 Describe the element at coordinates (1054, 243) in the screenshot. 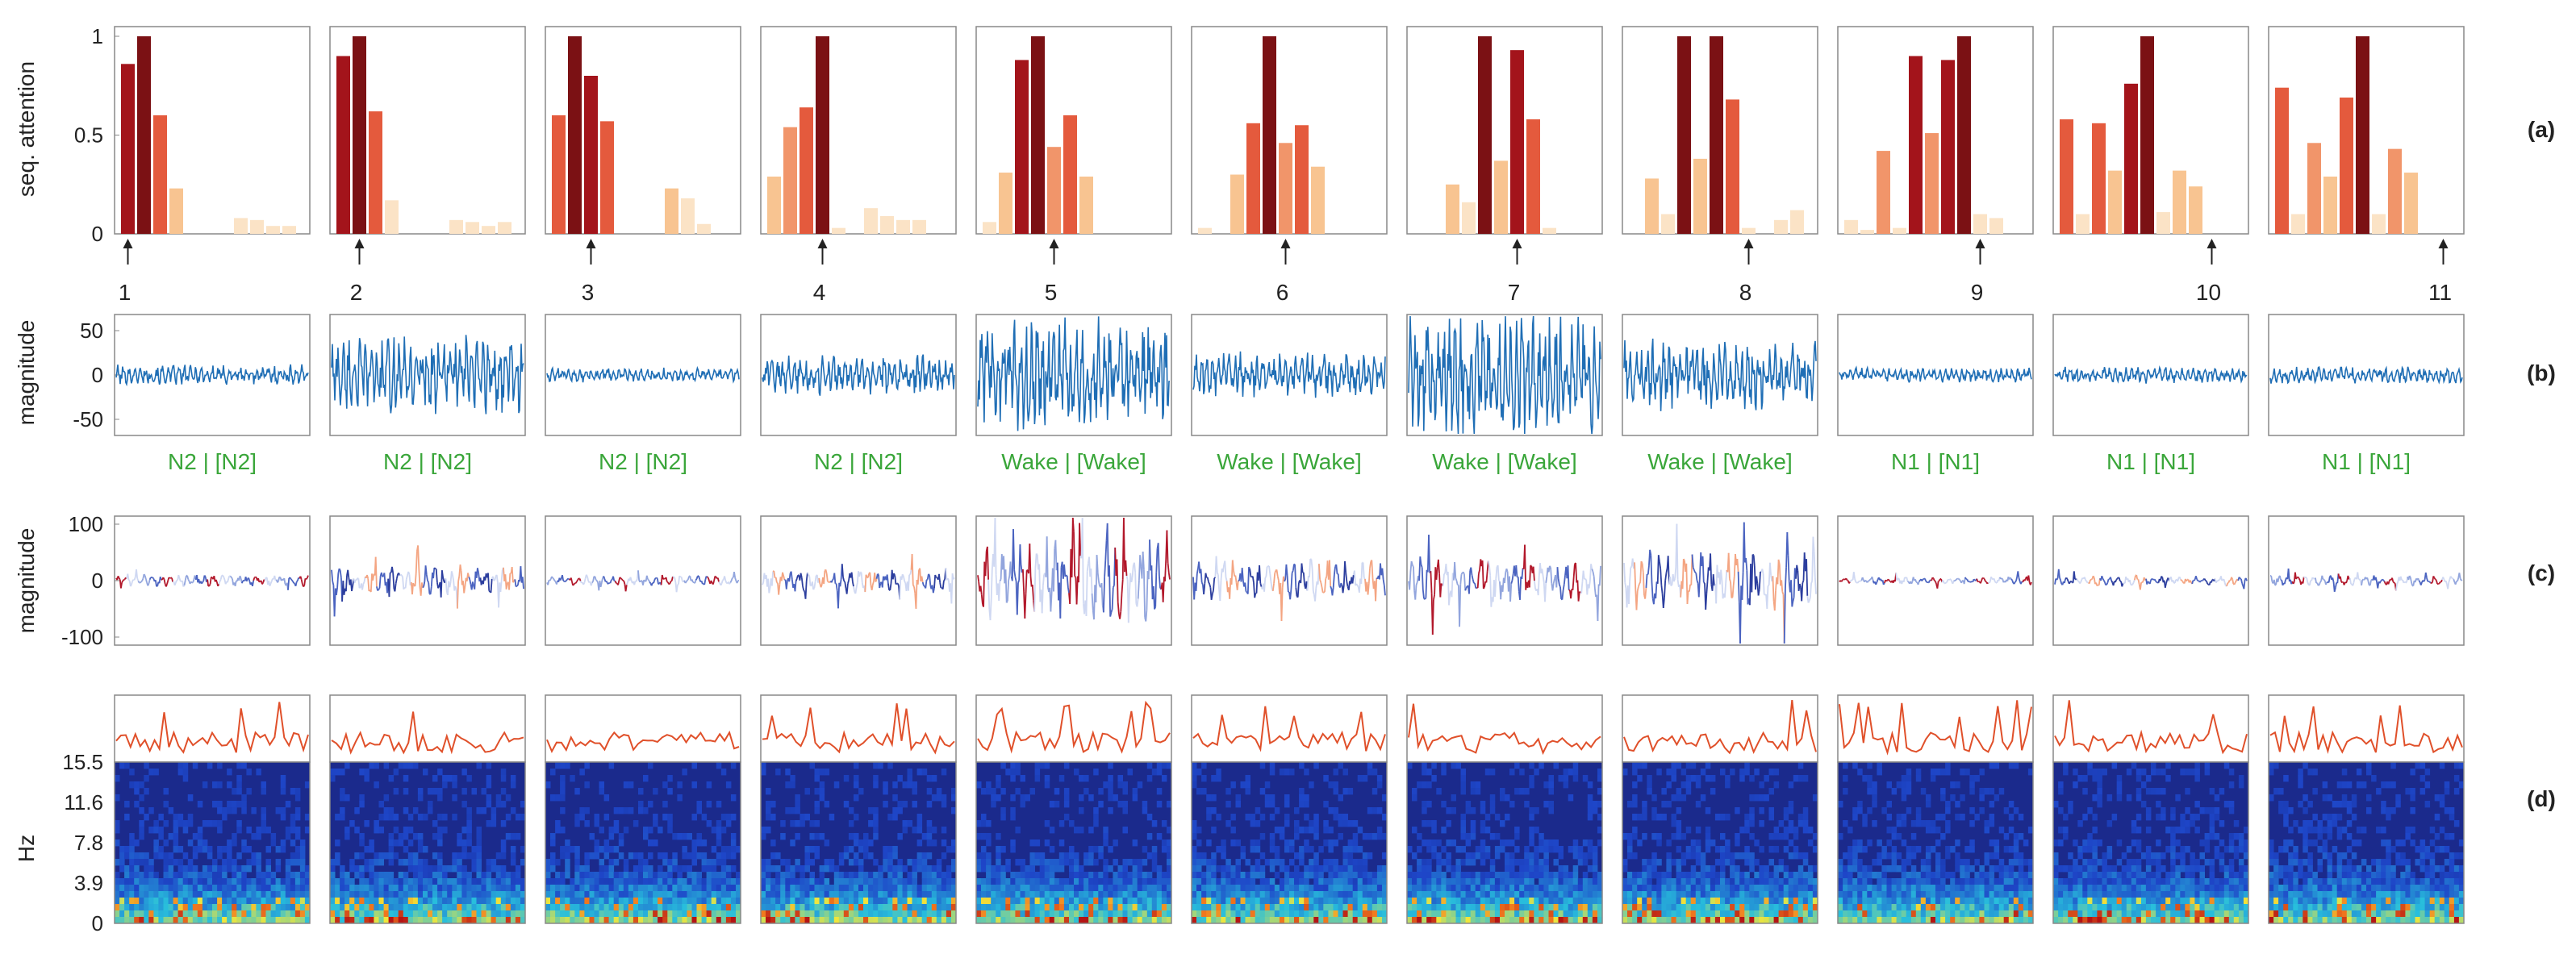

I see `current-epoch-arrowhead` at that location.